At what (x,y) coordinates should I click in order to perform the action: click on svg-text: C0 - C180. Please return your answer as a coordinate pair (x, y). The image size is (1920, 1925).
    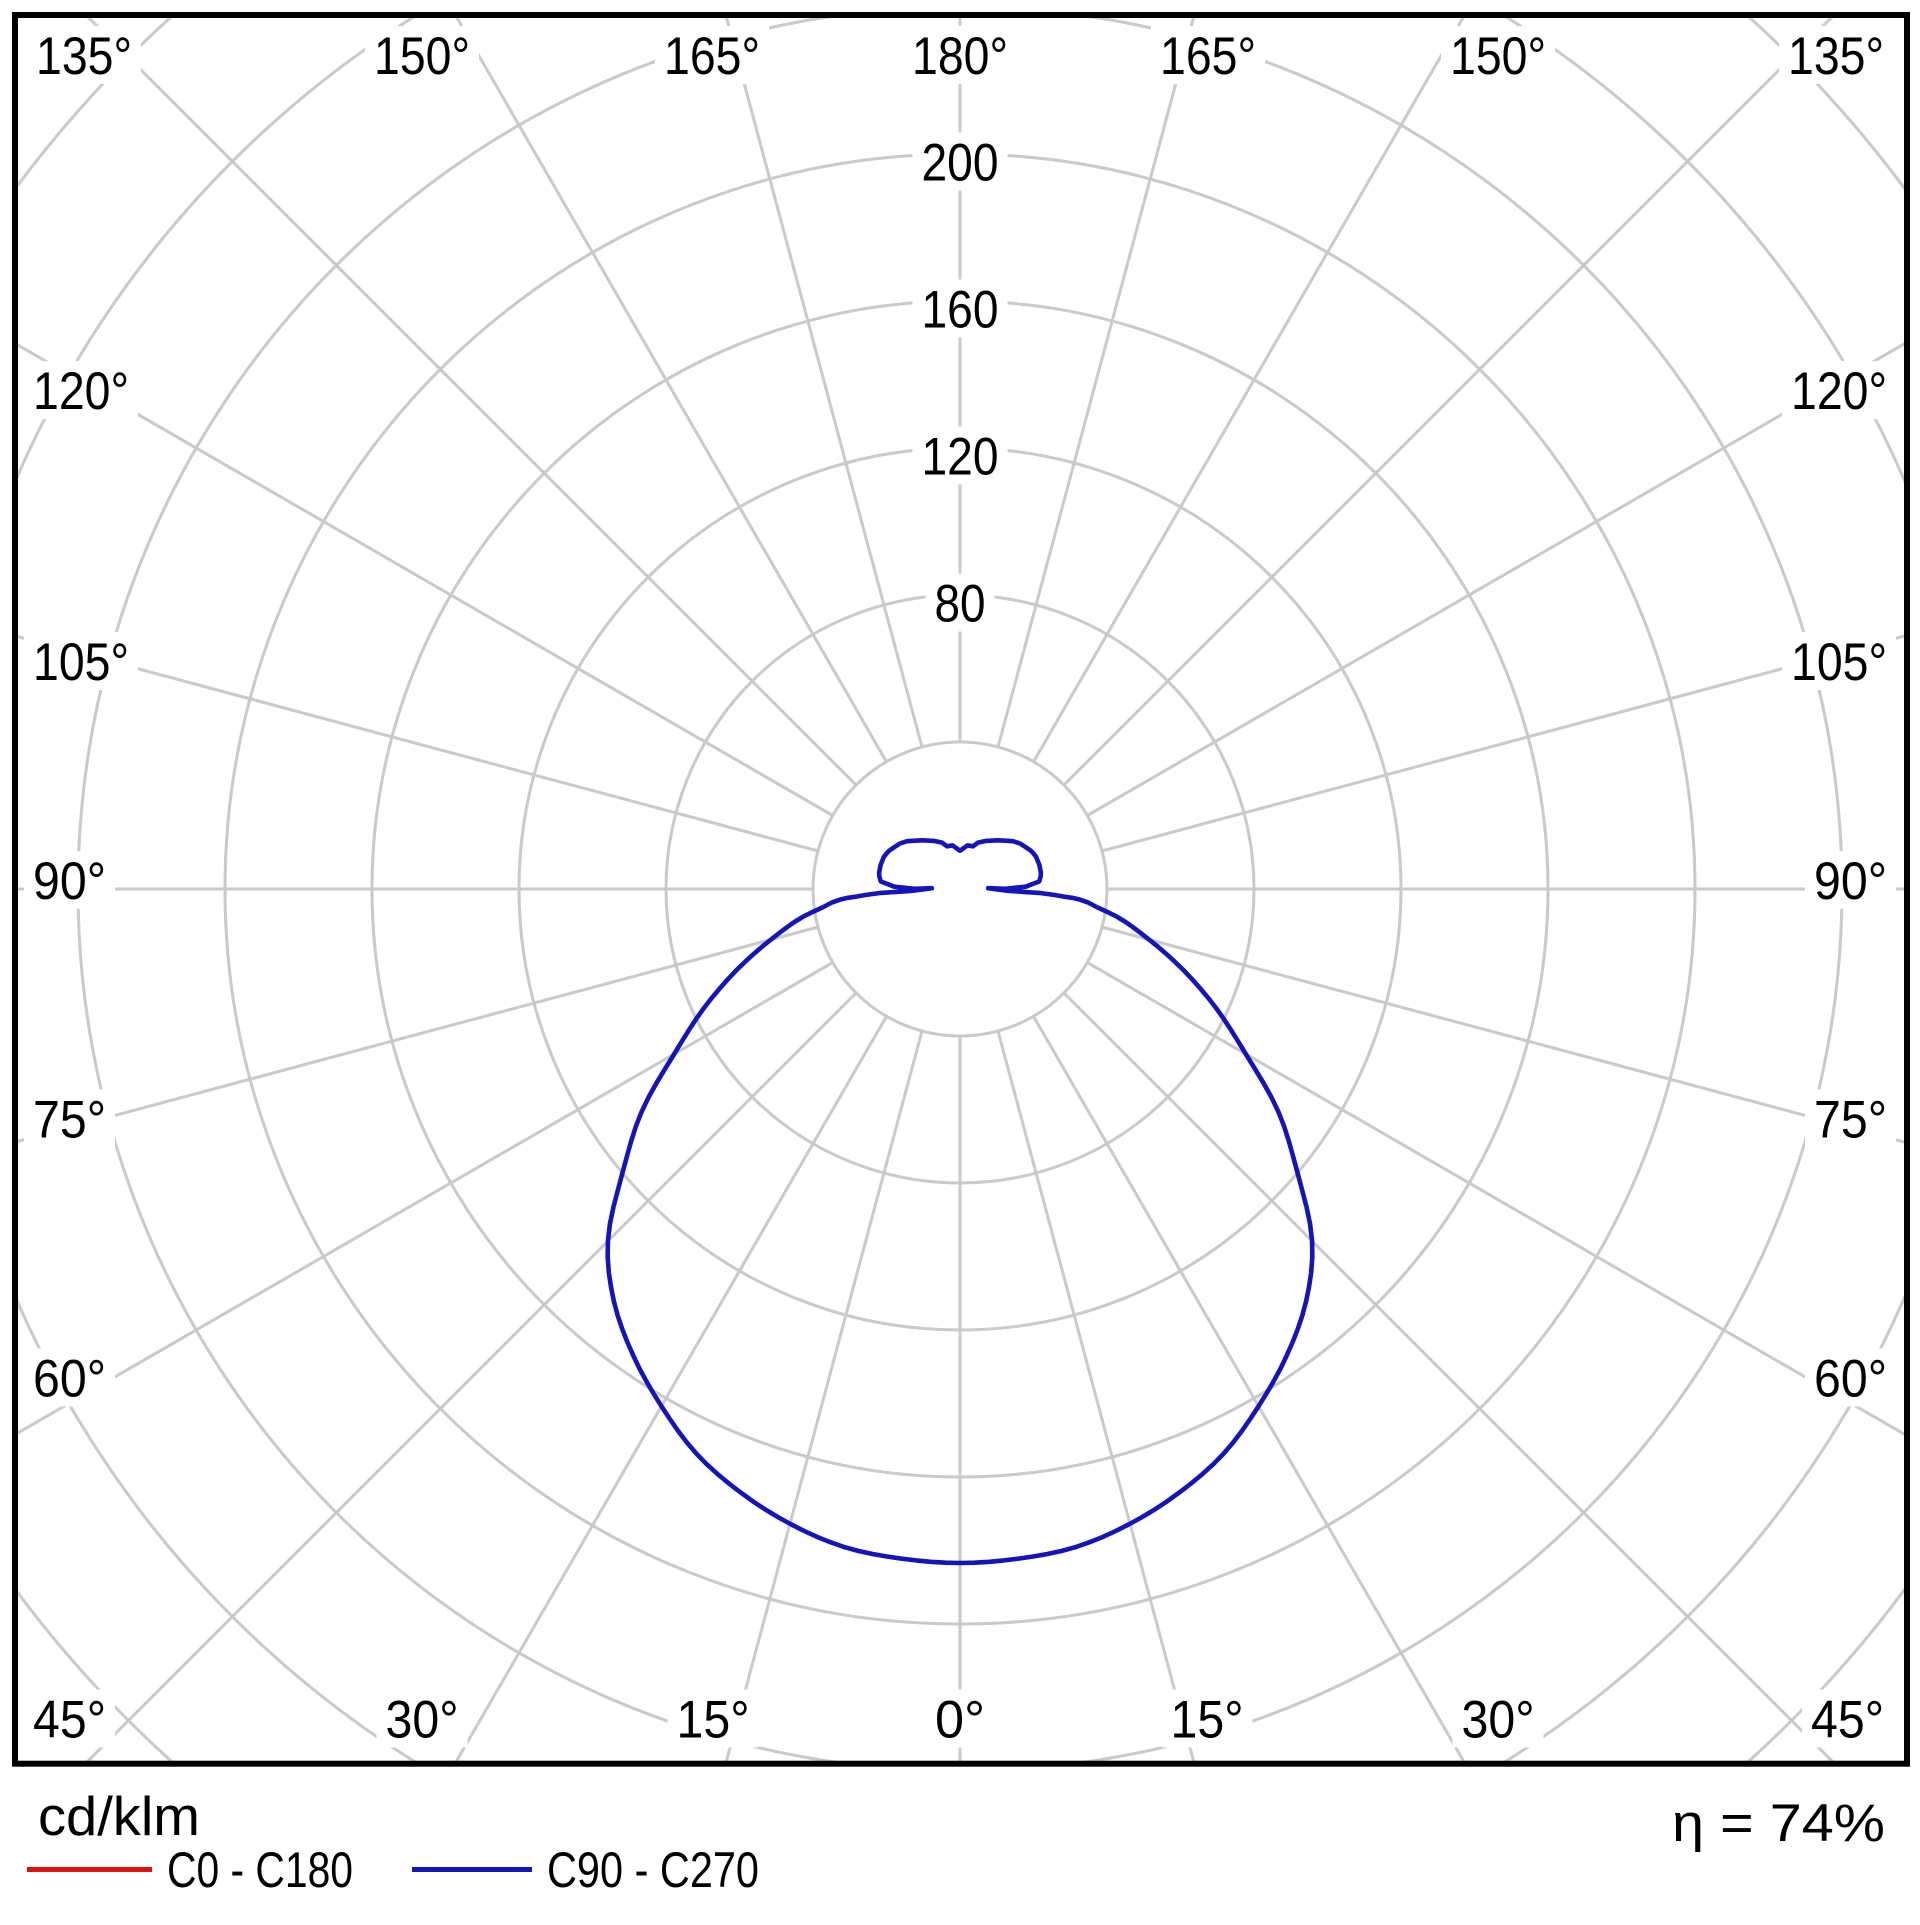
    Looking at the image, I should click on (260, 1870).